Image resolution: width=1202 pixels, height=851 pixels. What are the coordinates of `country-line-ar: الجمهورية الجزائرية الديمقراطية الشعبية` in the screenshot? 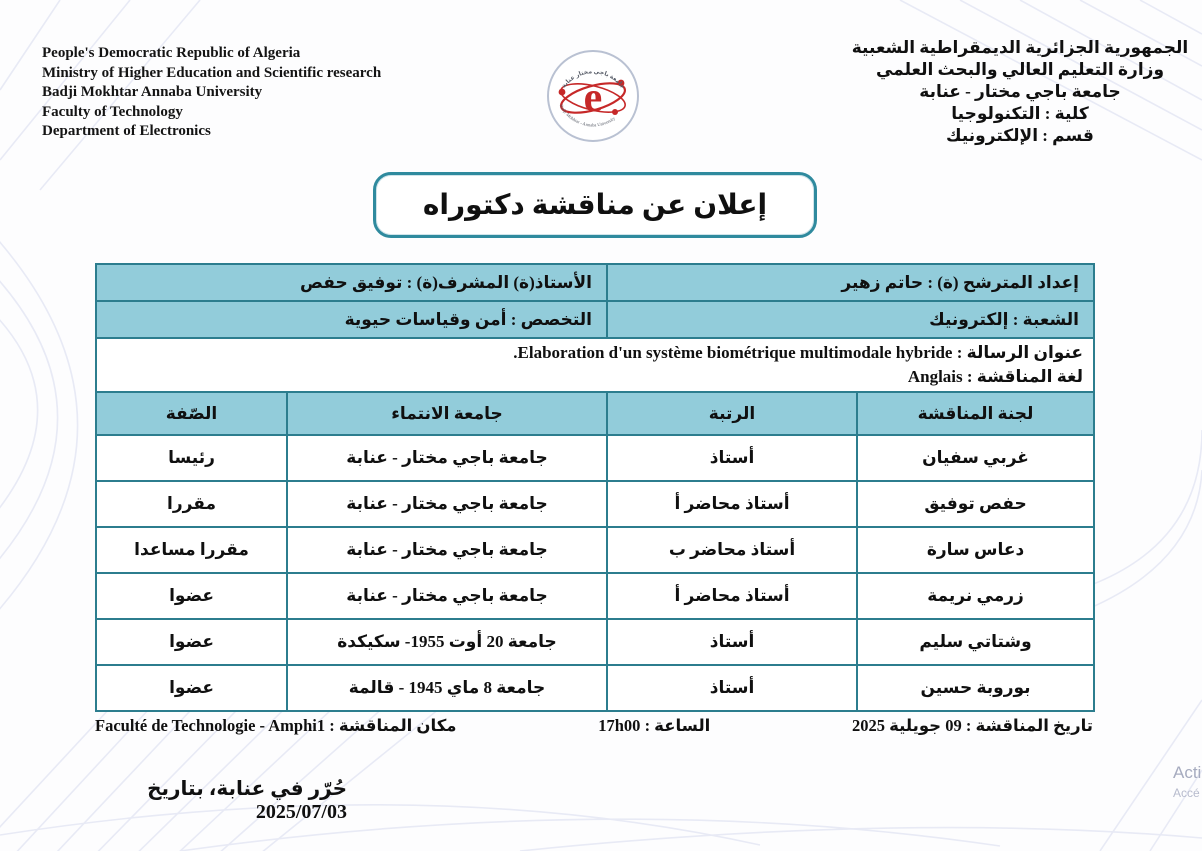 It's located at (1020, 47).